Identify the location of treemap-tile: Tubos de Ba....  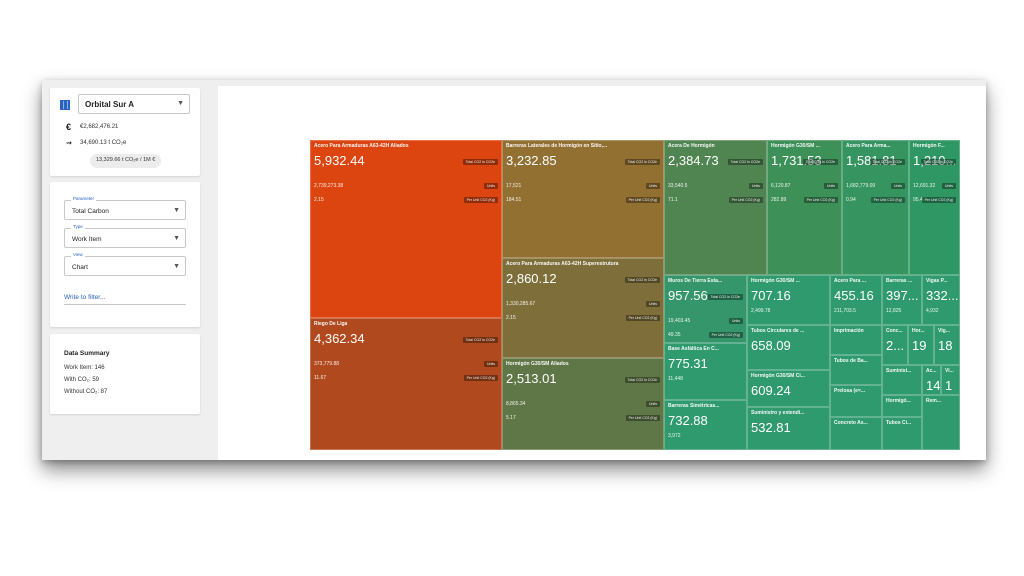
(856, 370).